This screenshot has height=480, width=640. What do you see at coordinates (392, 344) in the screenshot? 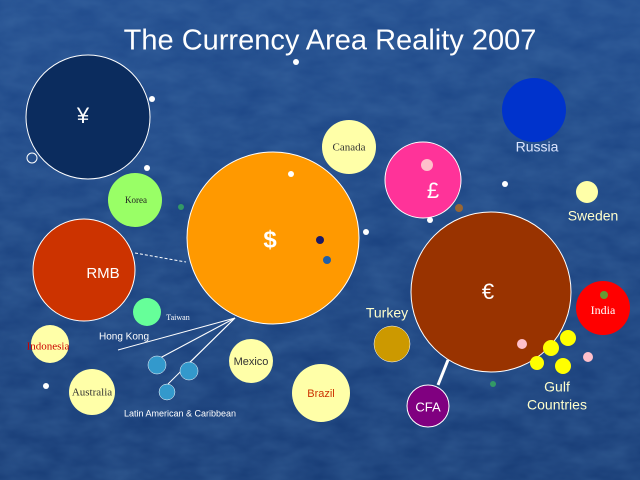
I see `turkey-circle` at bounding box center [392, 344].